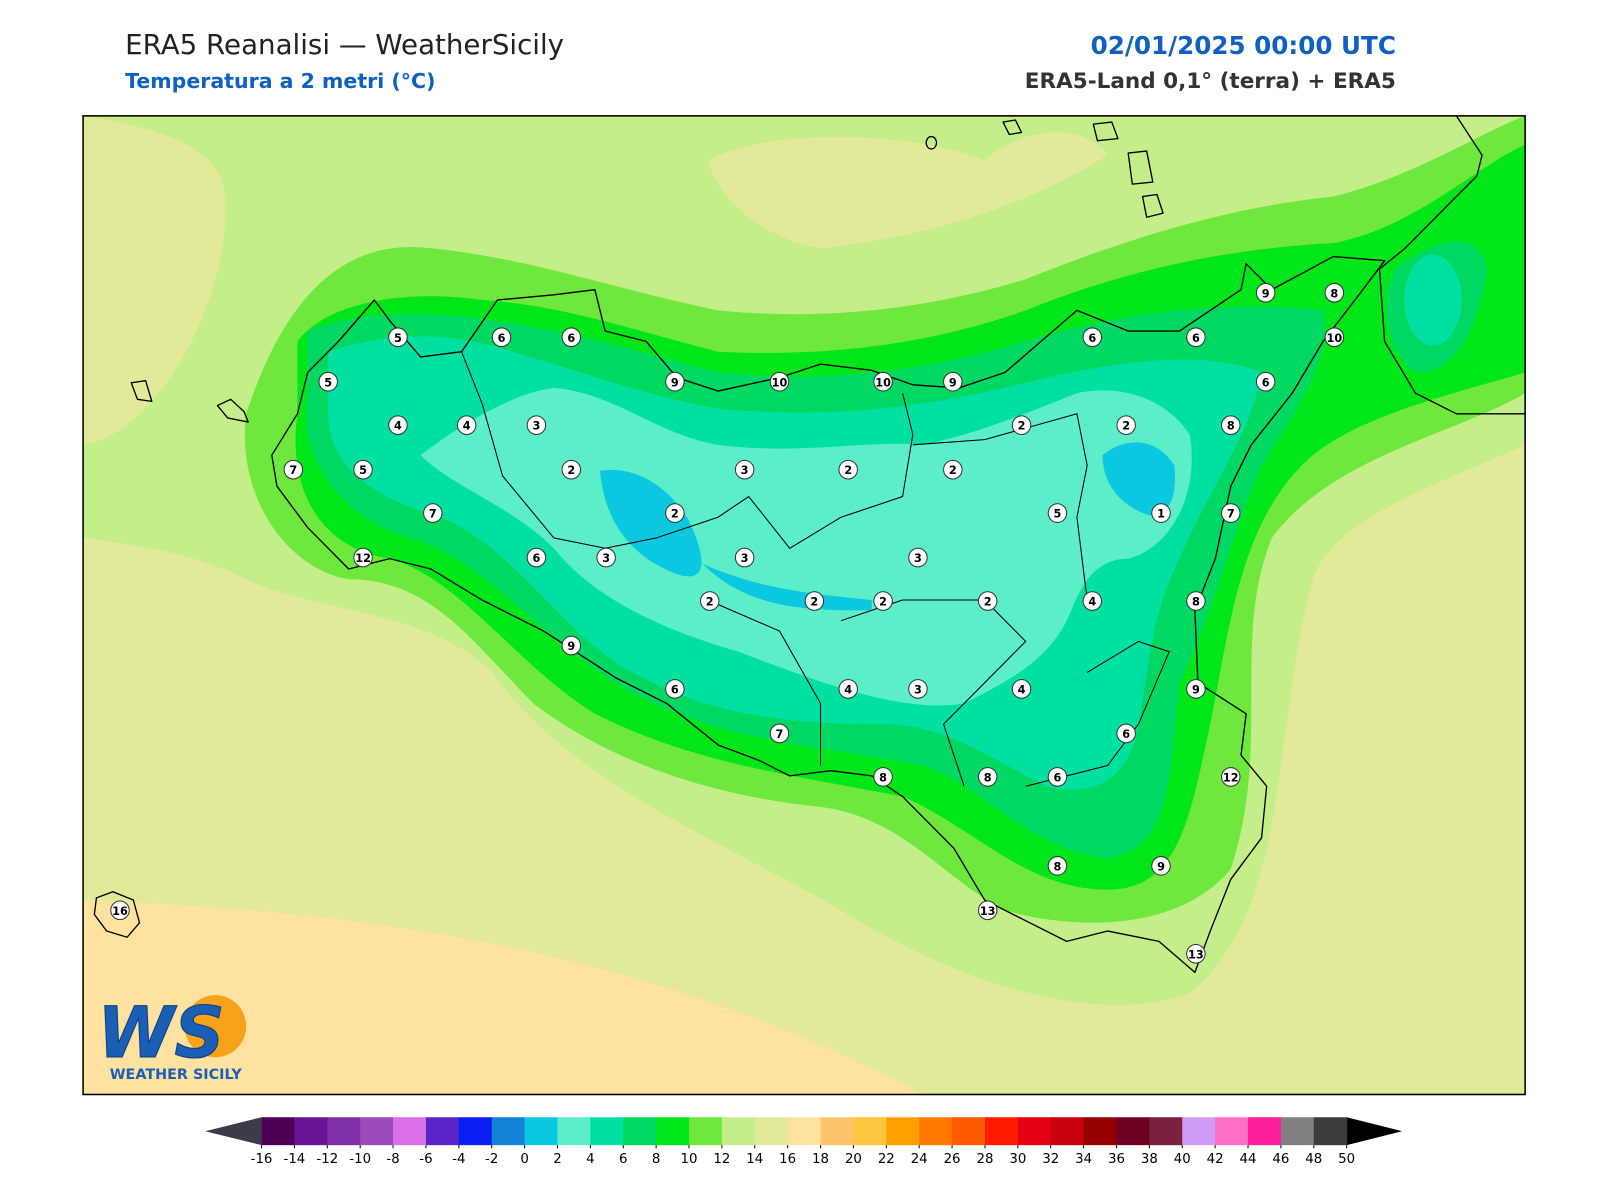 Image resolution: width=1600 pixels, height=1200 pixels. I want to click on colorbar-tick-label: 28, so click(984, 1159).